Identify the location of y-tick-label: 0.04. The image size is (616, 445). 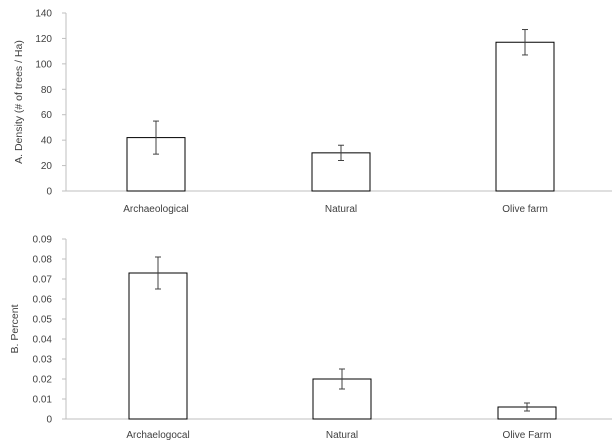
(43, 340).